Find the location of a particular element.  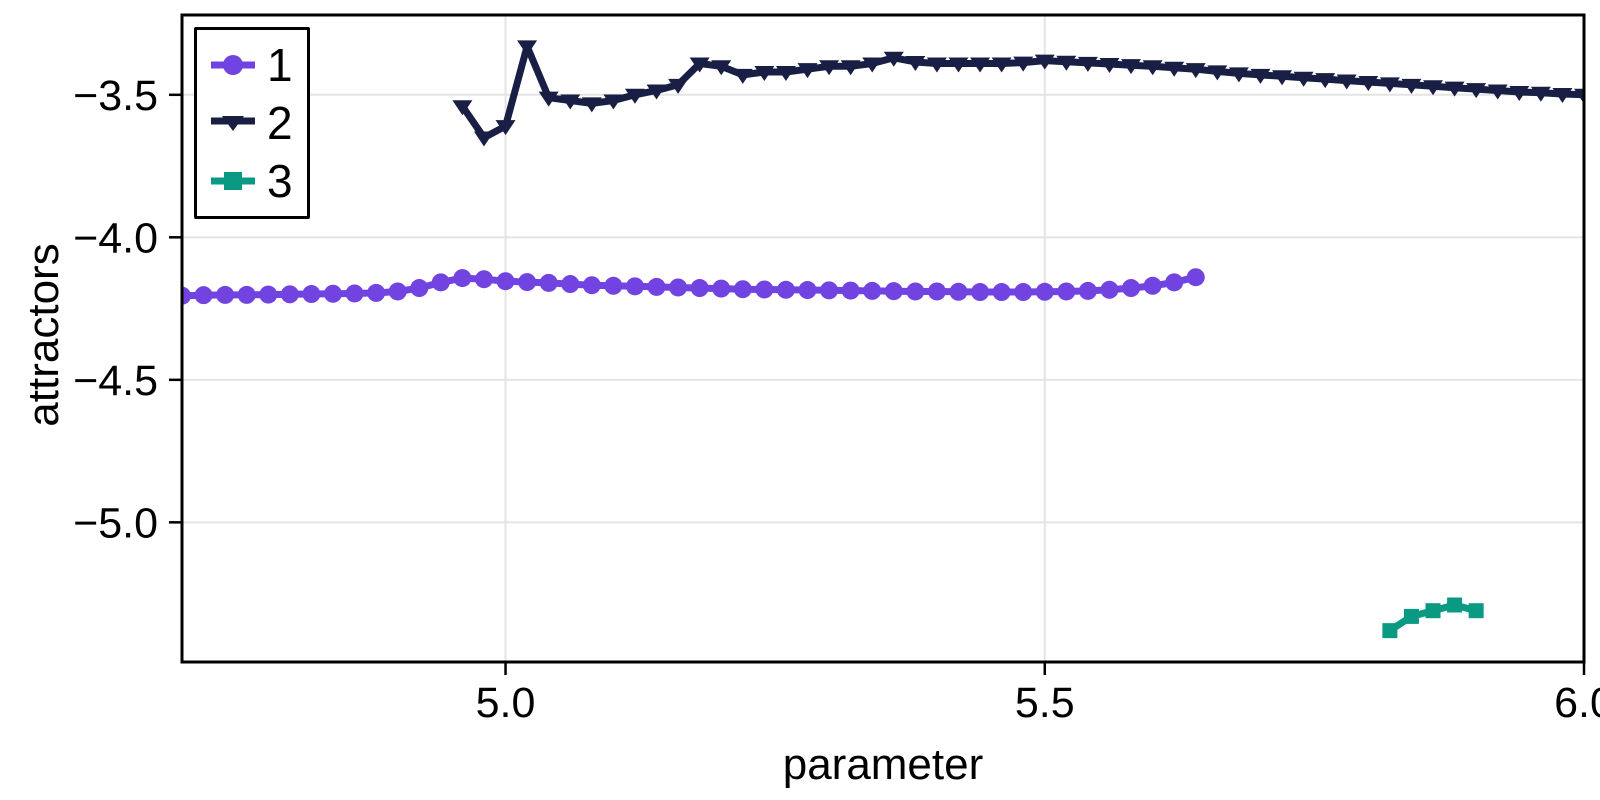

legend-row-series-3: 3 is located at coordinates (251, 181).